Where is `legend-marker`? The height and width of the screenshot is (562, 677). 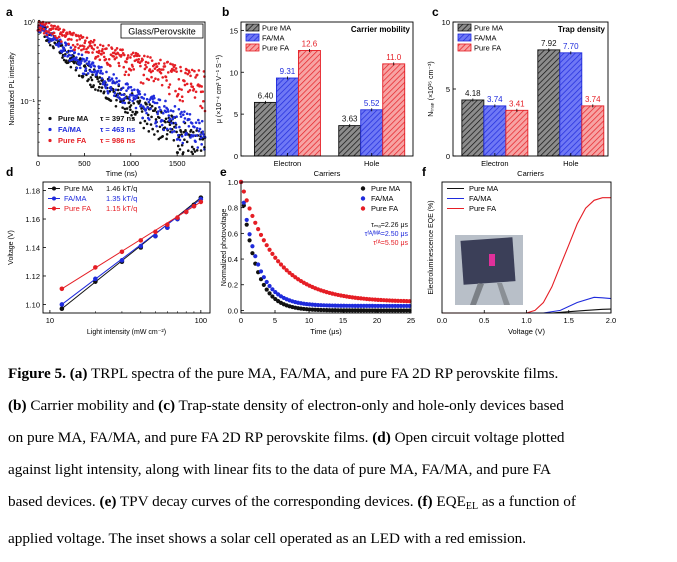 legend-marker is located at coordinates (54, 208).